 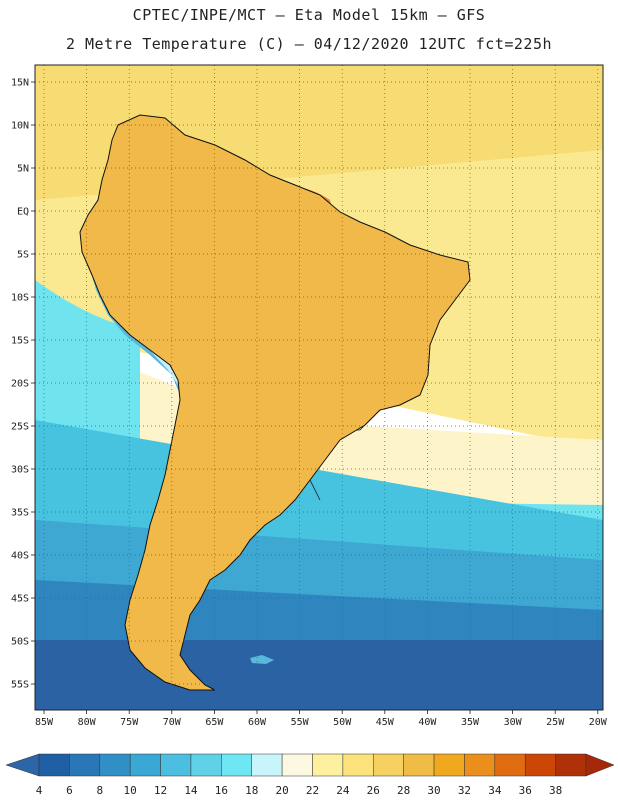 I want to click on lat-label: 35S, so click(x=20, y=513).